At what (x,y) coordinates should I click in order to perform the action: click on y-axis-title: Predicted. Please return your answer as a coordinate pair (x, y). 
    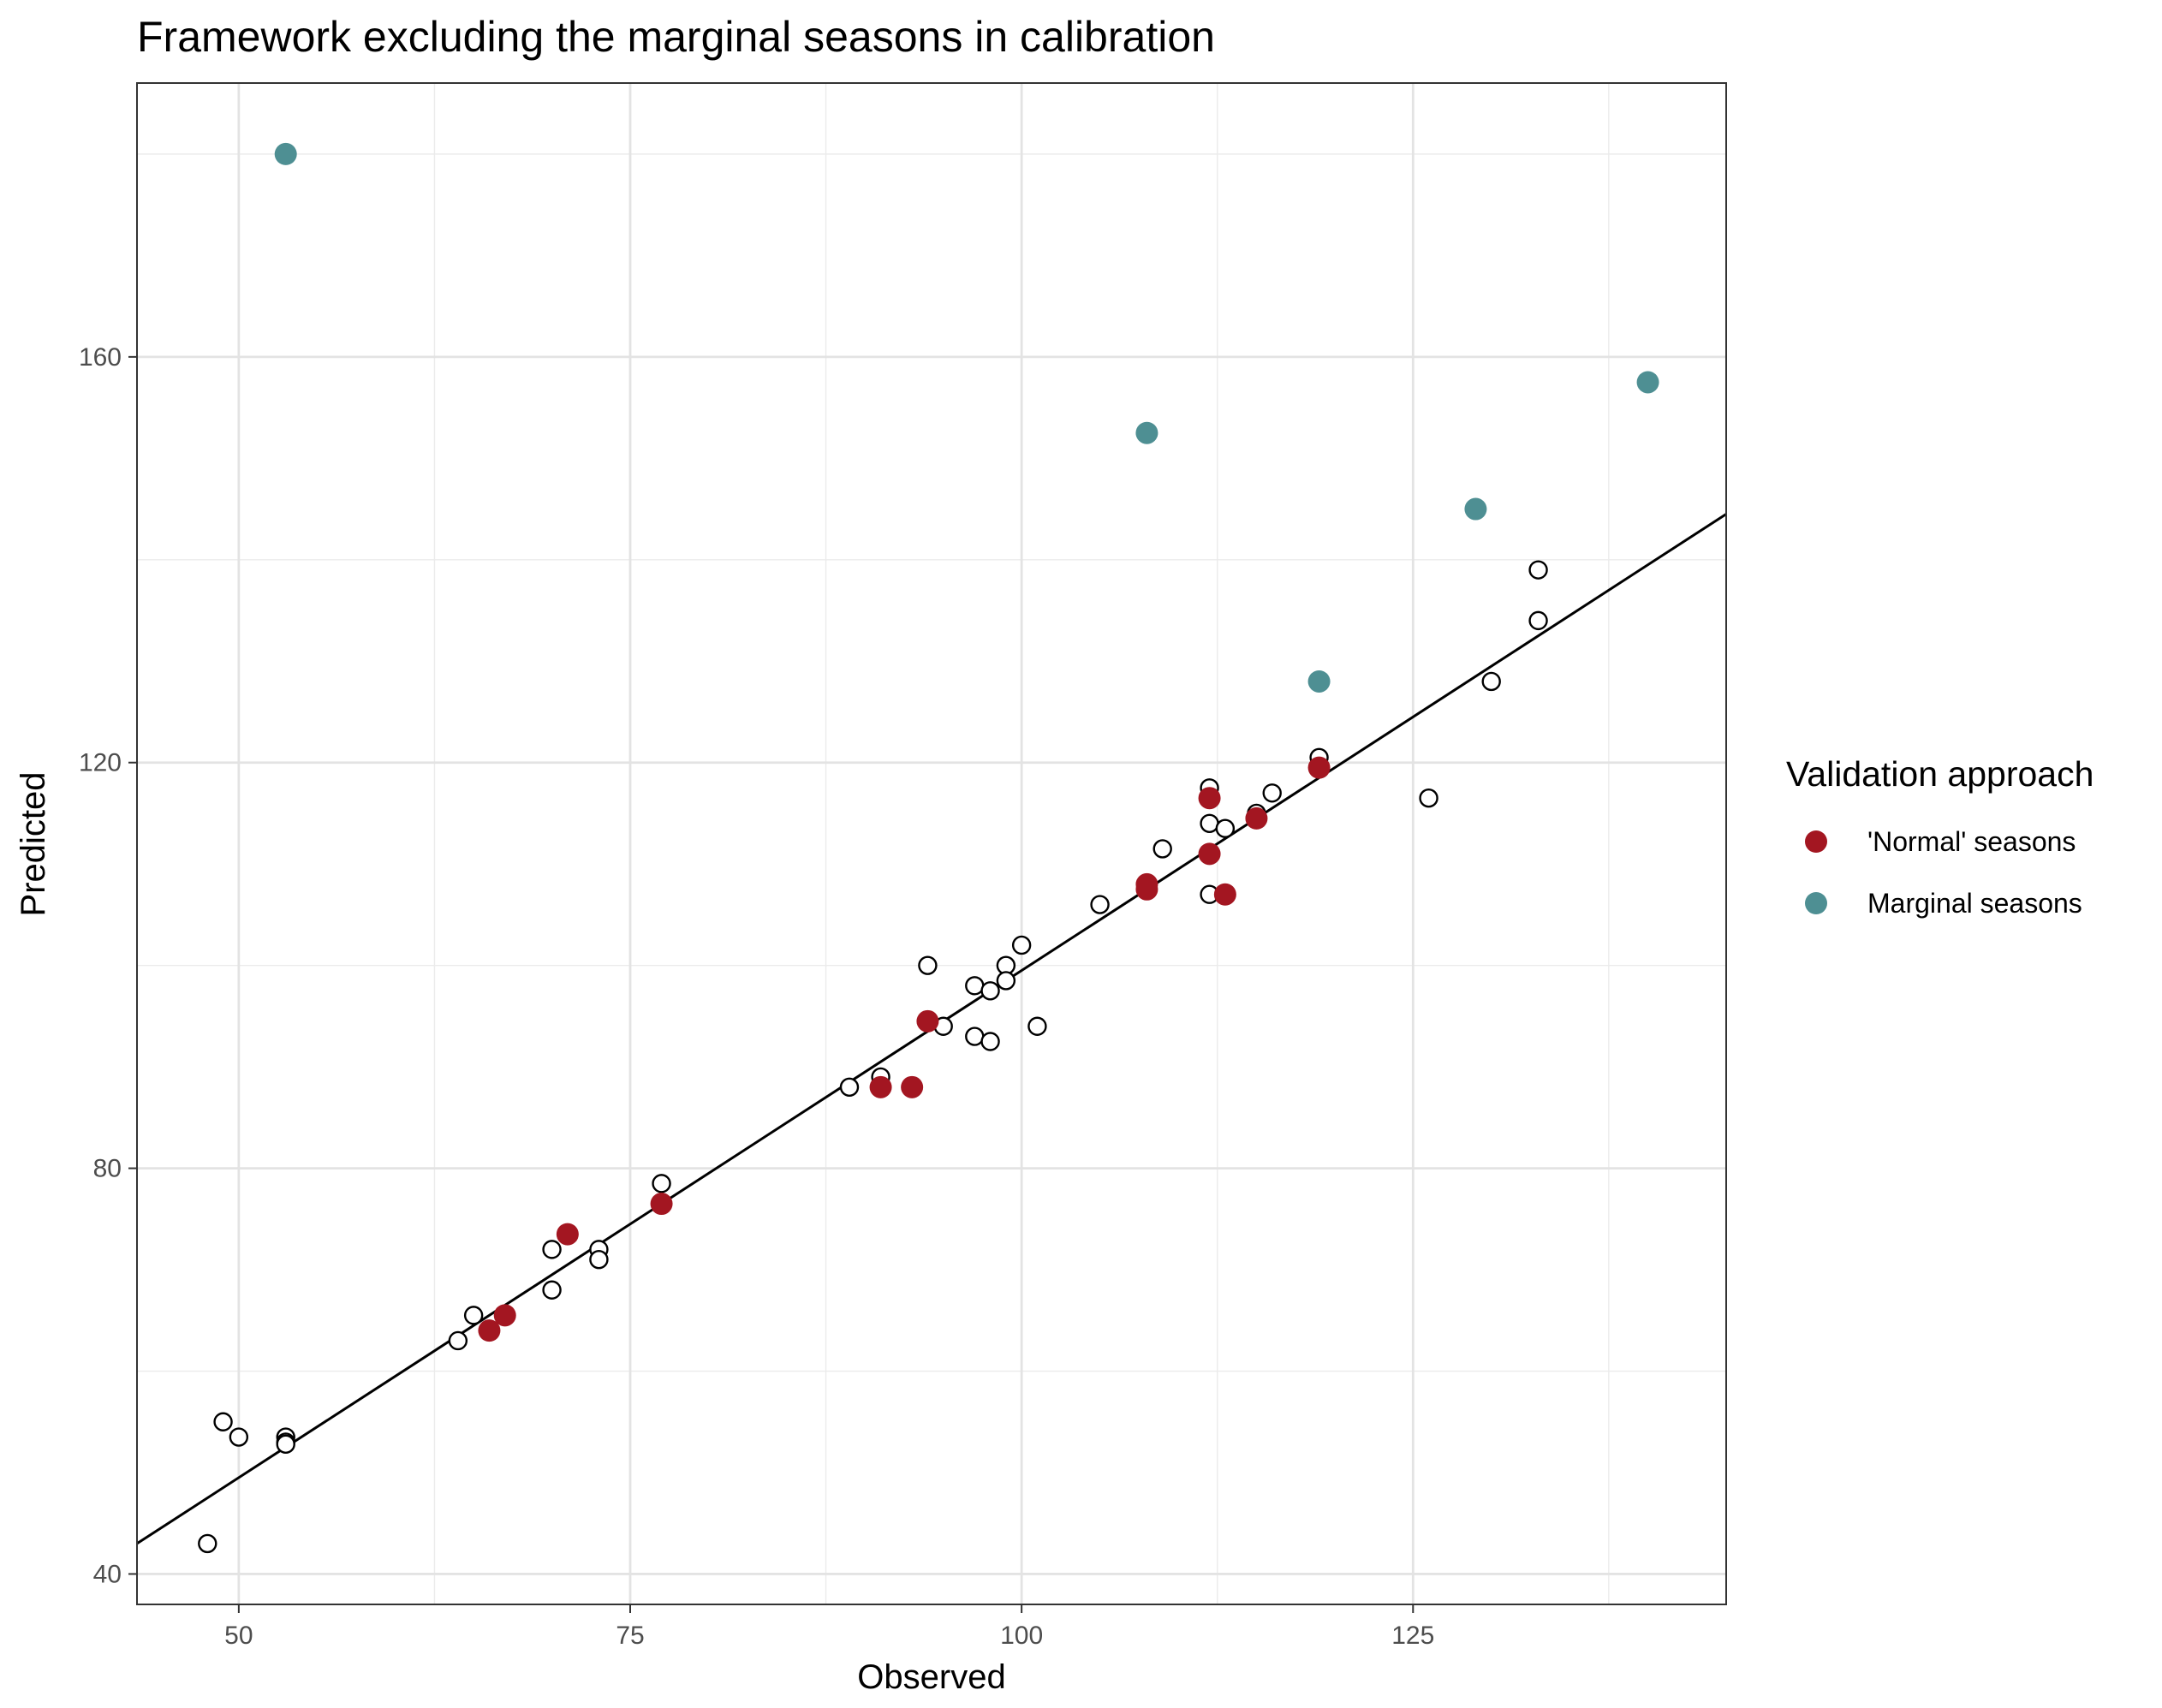
    Looking at the image, I should click on (33, 844).